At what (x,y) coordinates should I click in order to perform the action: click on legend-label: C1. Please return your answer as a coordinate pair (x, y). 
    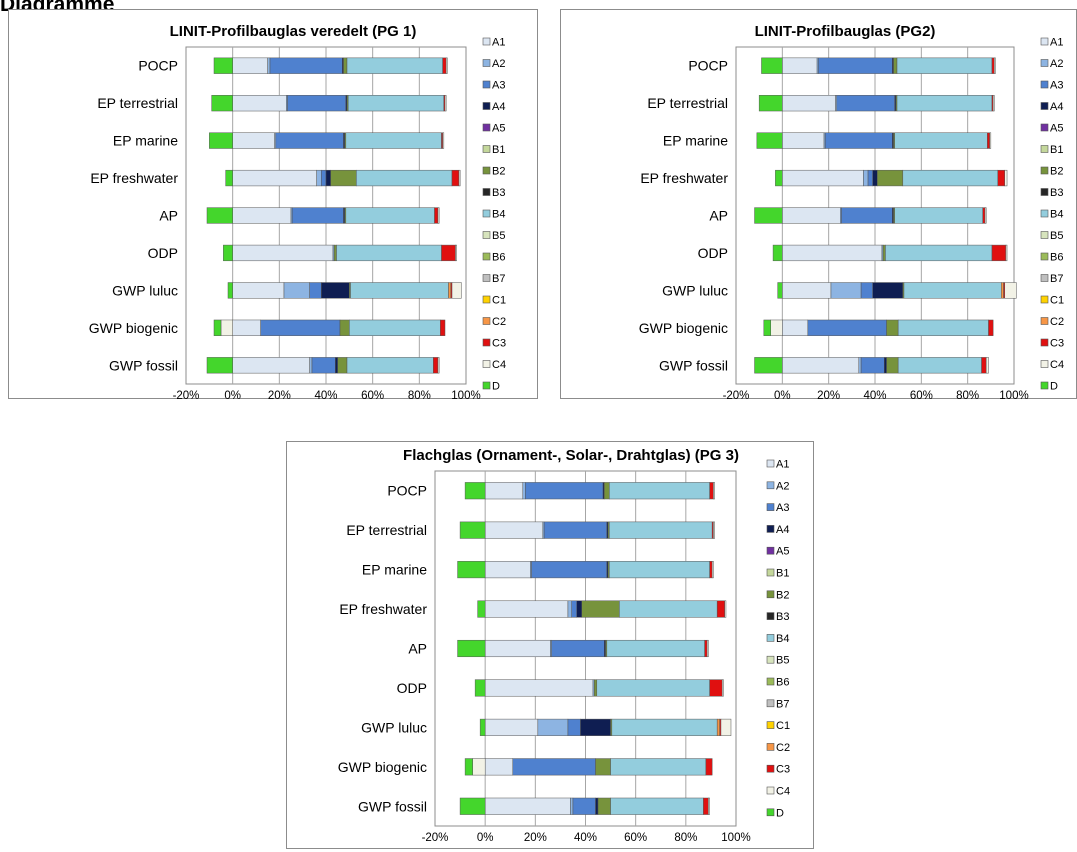
    Looking at the image, I should click on (499, 301).